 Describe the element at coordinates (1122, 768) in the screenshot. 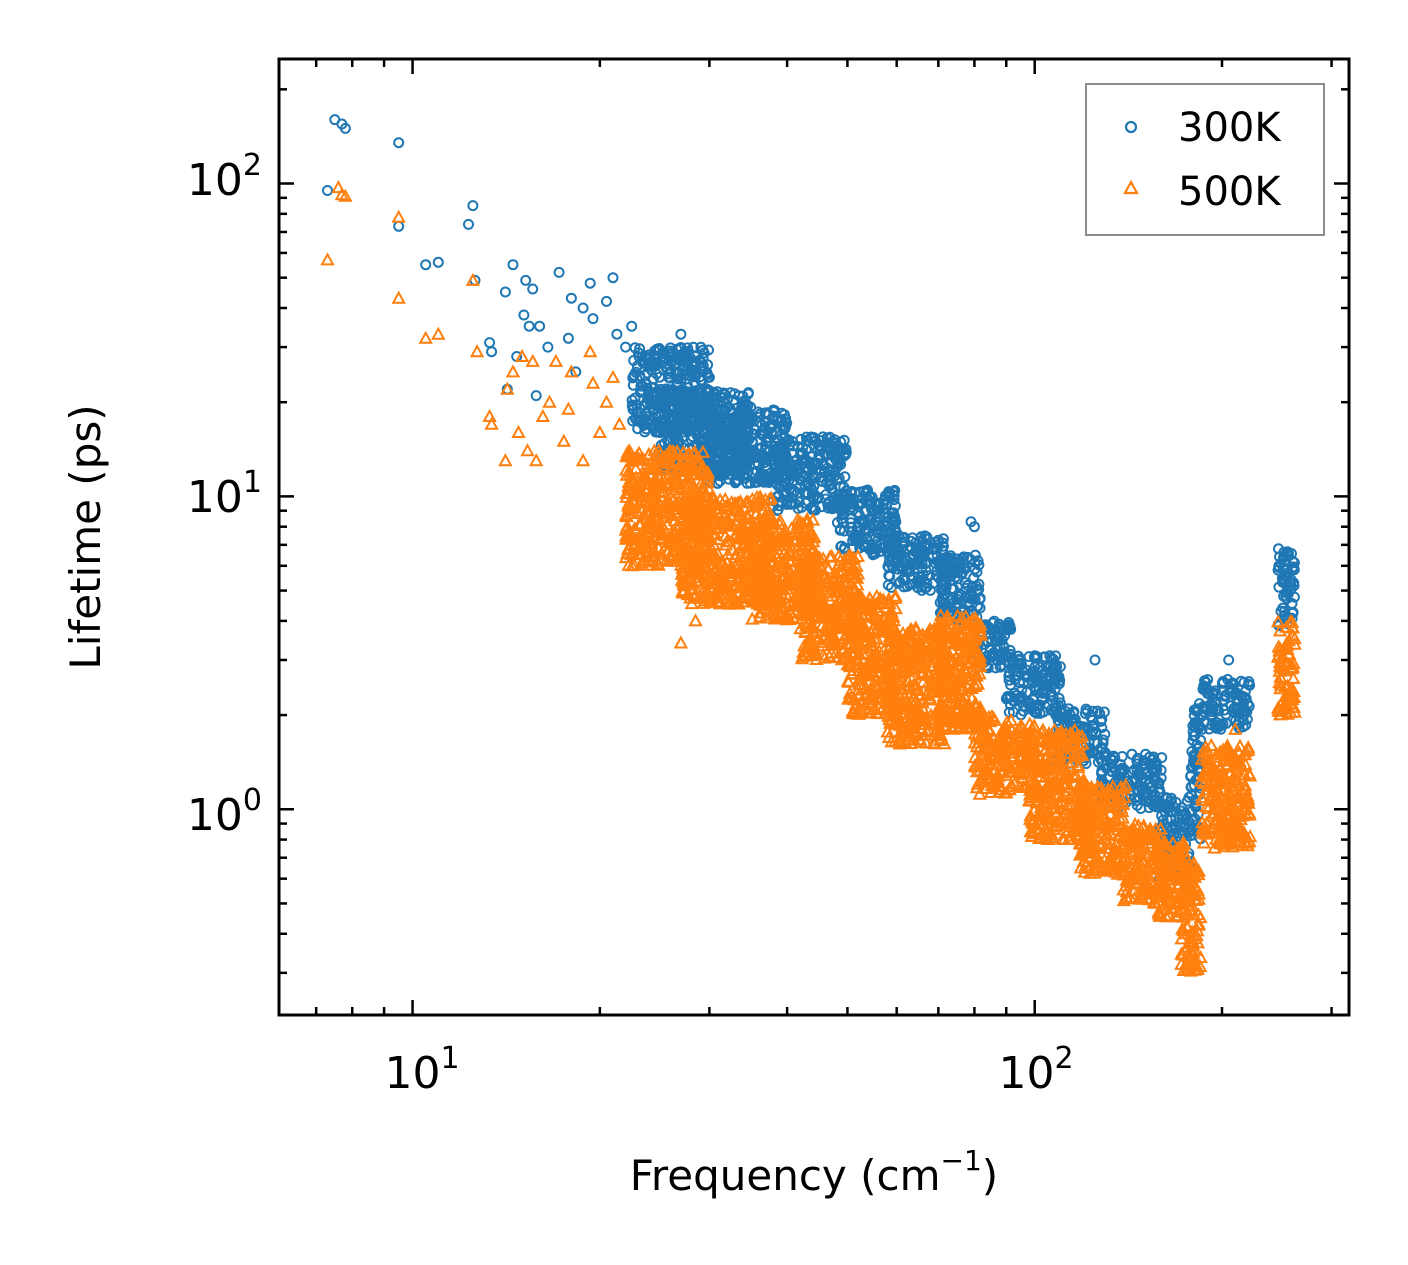

I see `data-point-300k-2095` at that location.